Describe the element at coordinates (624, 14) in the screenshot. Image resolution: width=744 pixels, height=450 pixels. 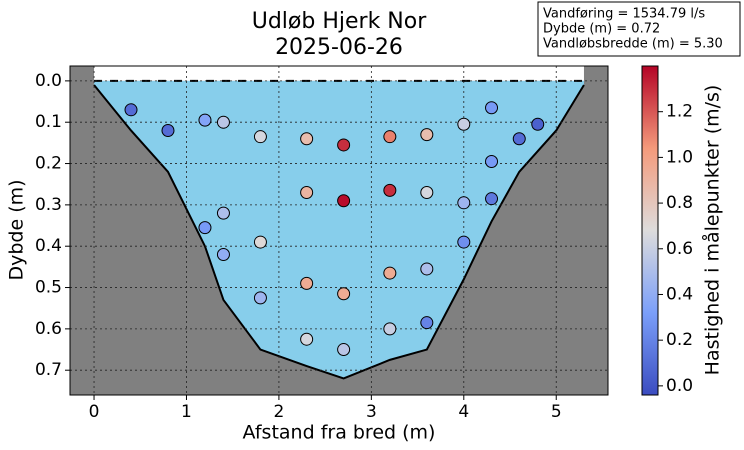
I see `info-text: Vandføring = 1534.79 l/s` at that location.